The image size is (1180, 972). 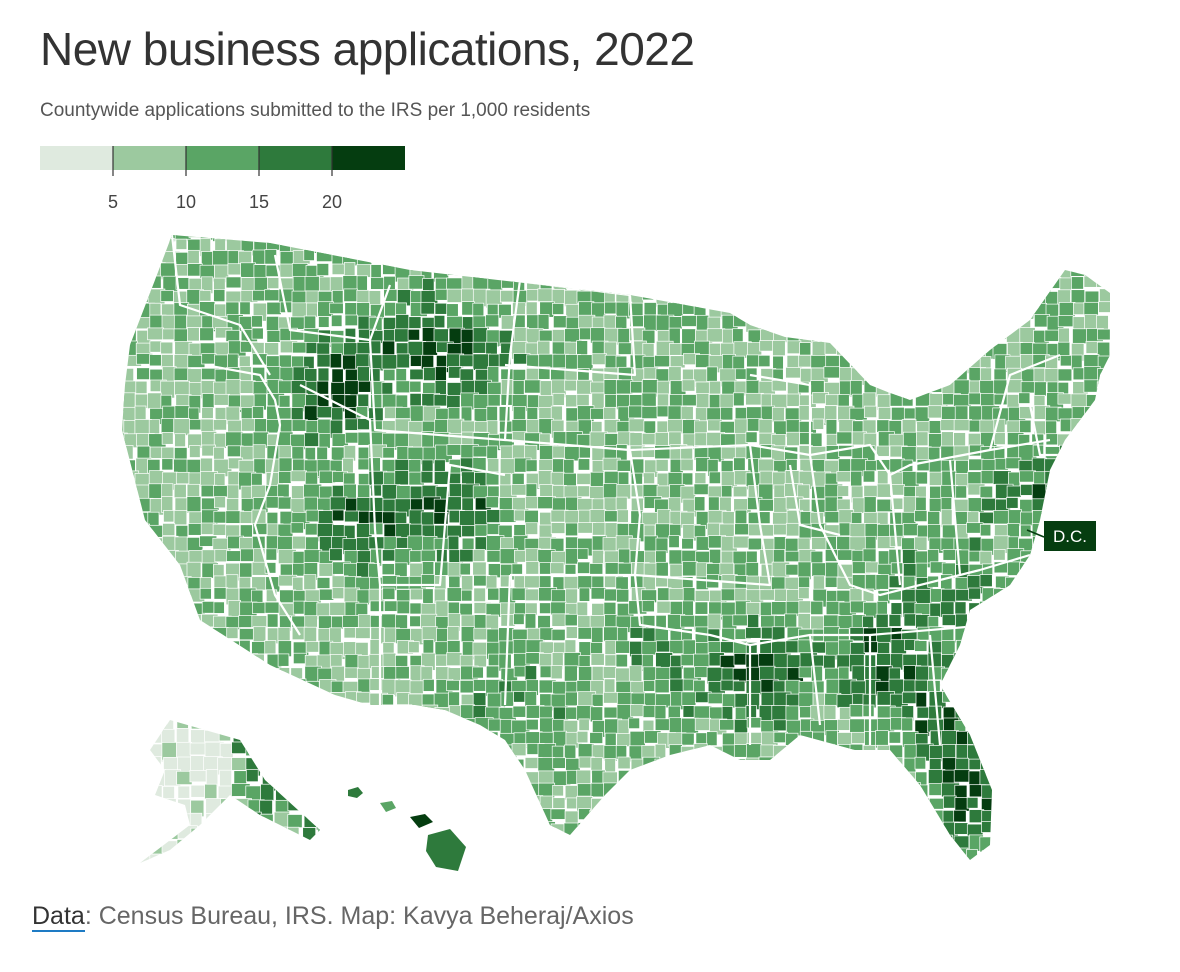 I want to click on hawaii-island-kauai, so click(x=355, y=792).